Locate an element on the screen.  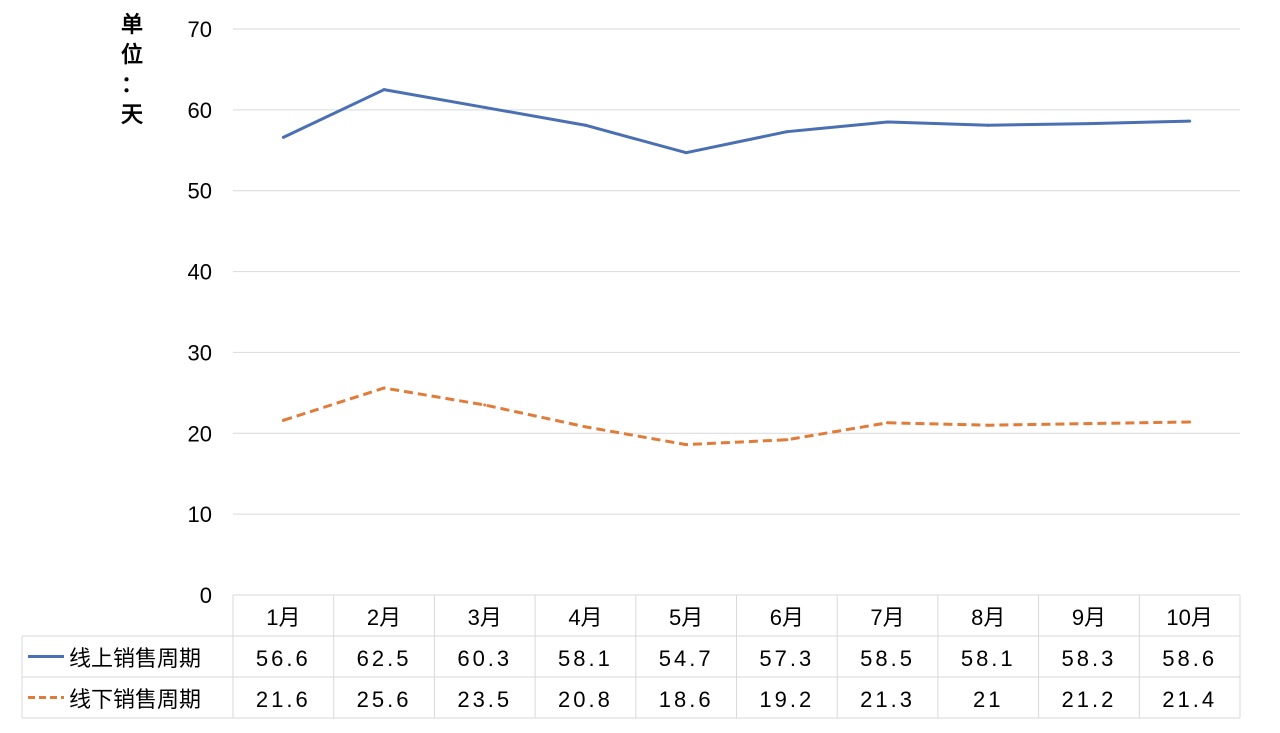
data-label: 56.6 is located at coordinates (283, 658).